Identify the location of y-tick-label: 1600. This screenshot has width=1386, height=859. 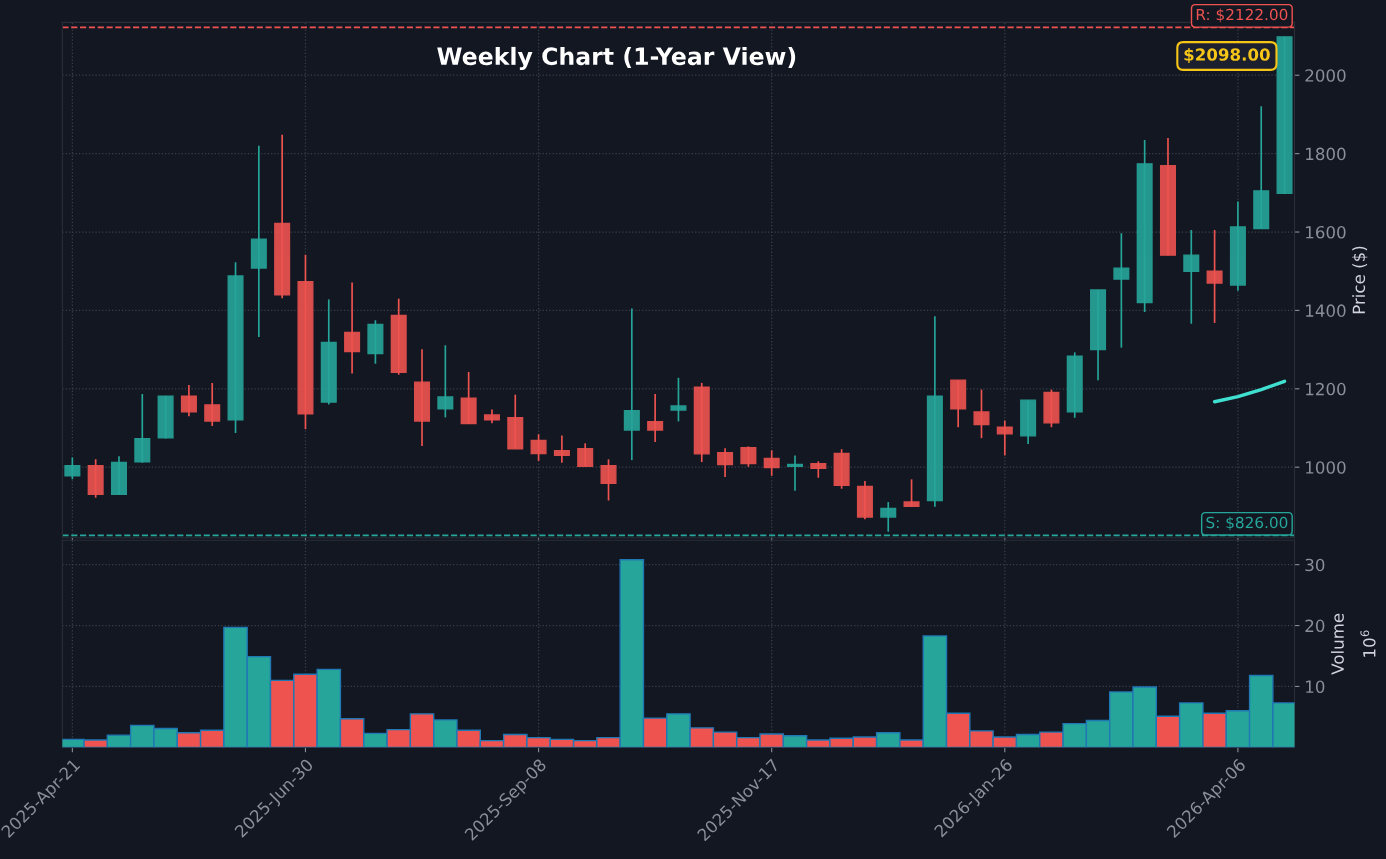
(1326, 232).